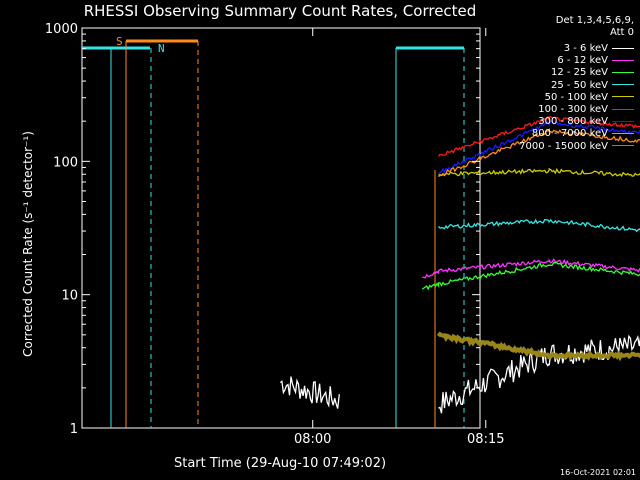  Describe the element at coordinates (573, 122) in the screenshot. I see `legend-label: 300 - 800 keV` at that location.